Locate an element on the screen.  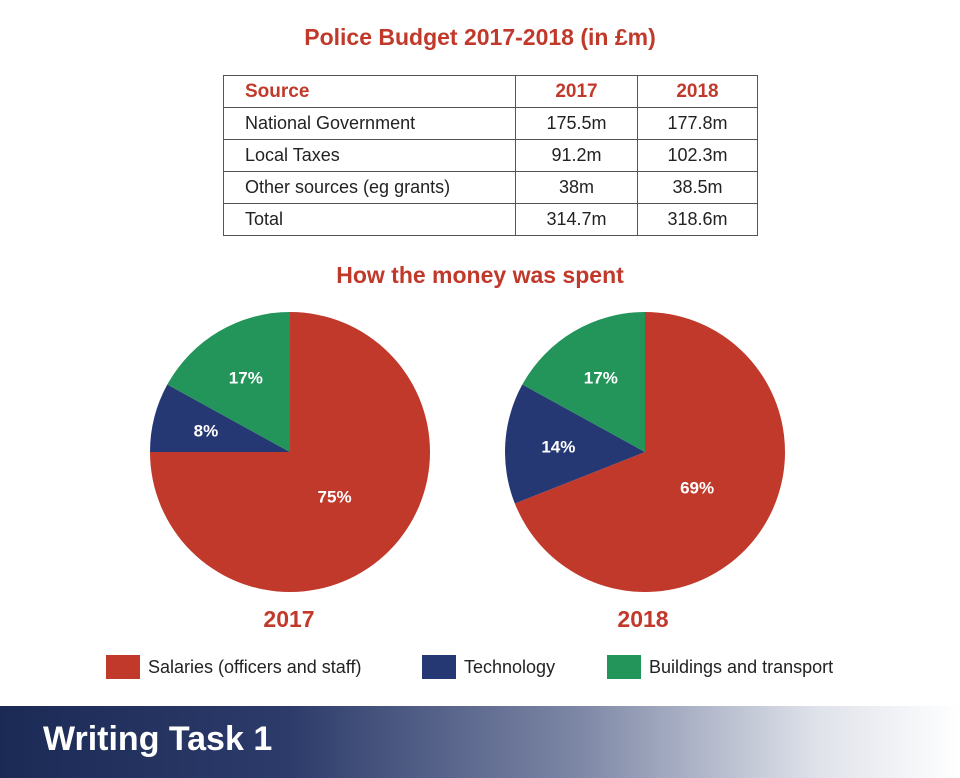
table-cell: National Government is located at coordinates (369, 123).